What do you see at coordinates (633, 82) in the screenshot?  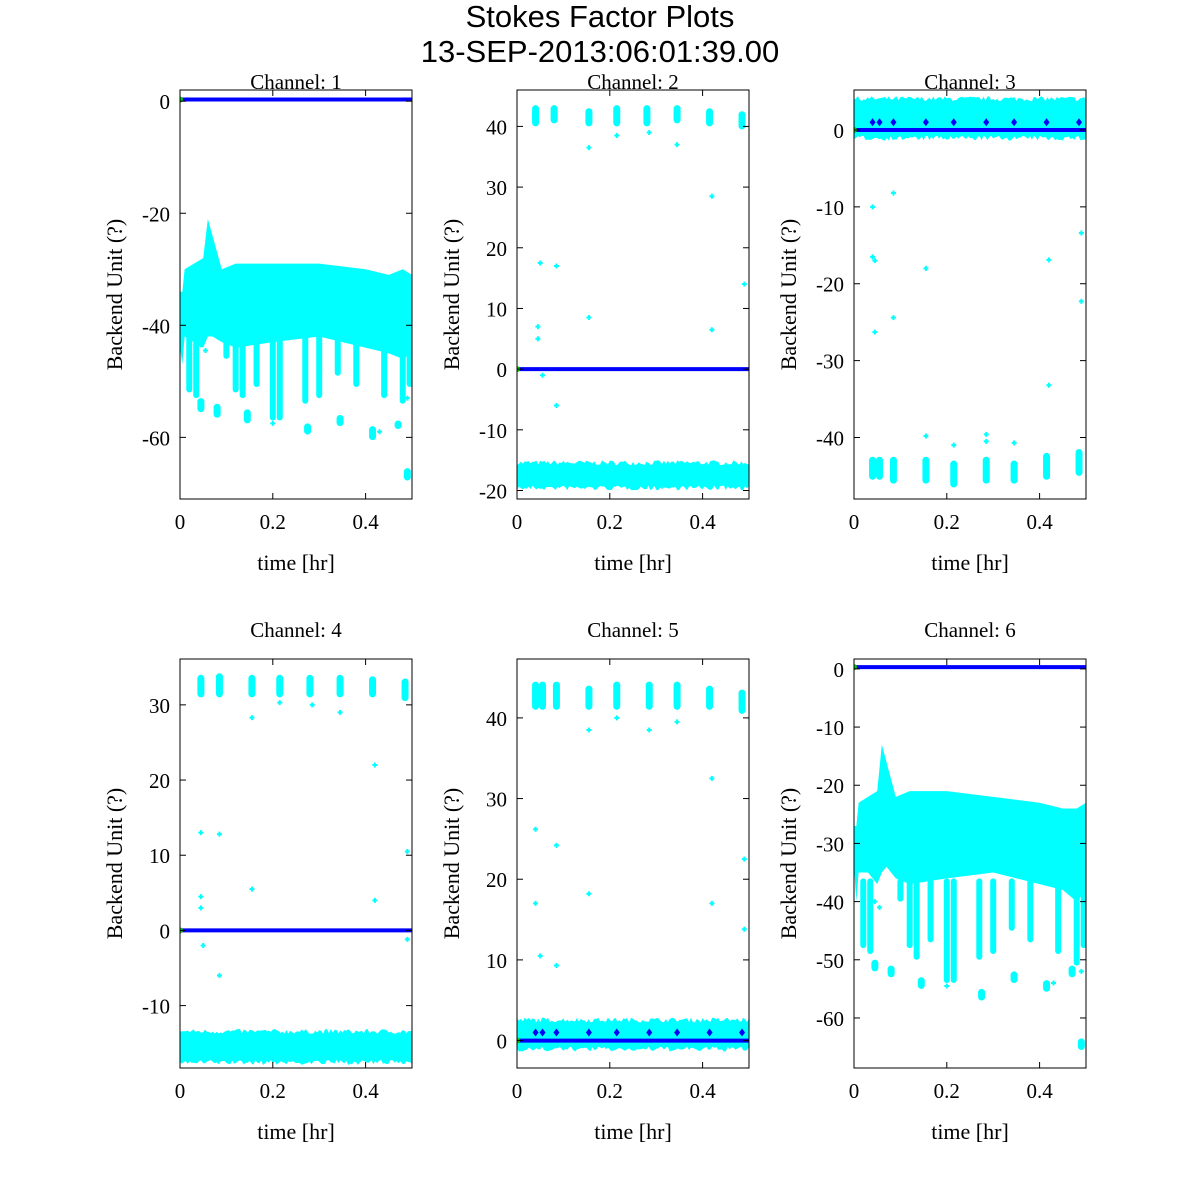 I see `panel-title: Channel: 2` at bounding box center [633, 82].